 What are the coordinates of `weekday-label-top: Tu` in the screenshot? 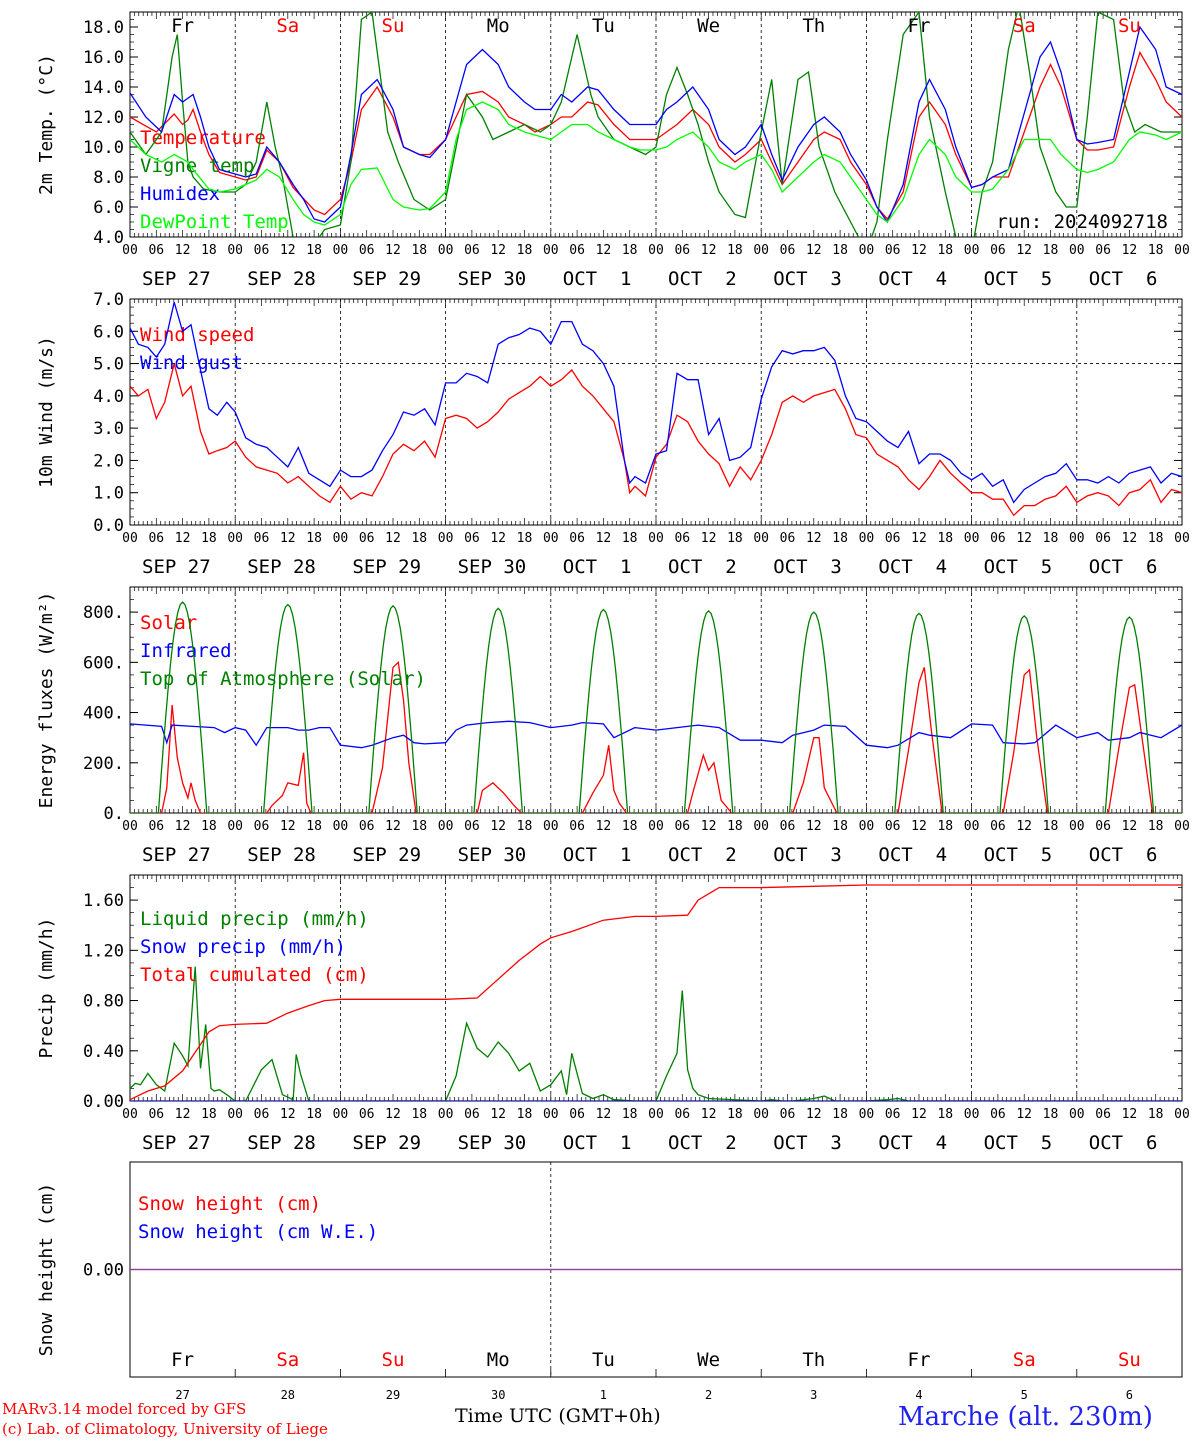 It's located at (603, 26).